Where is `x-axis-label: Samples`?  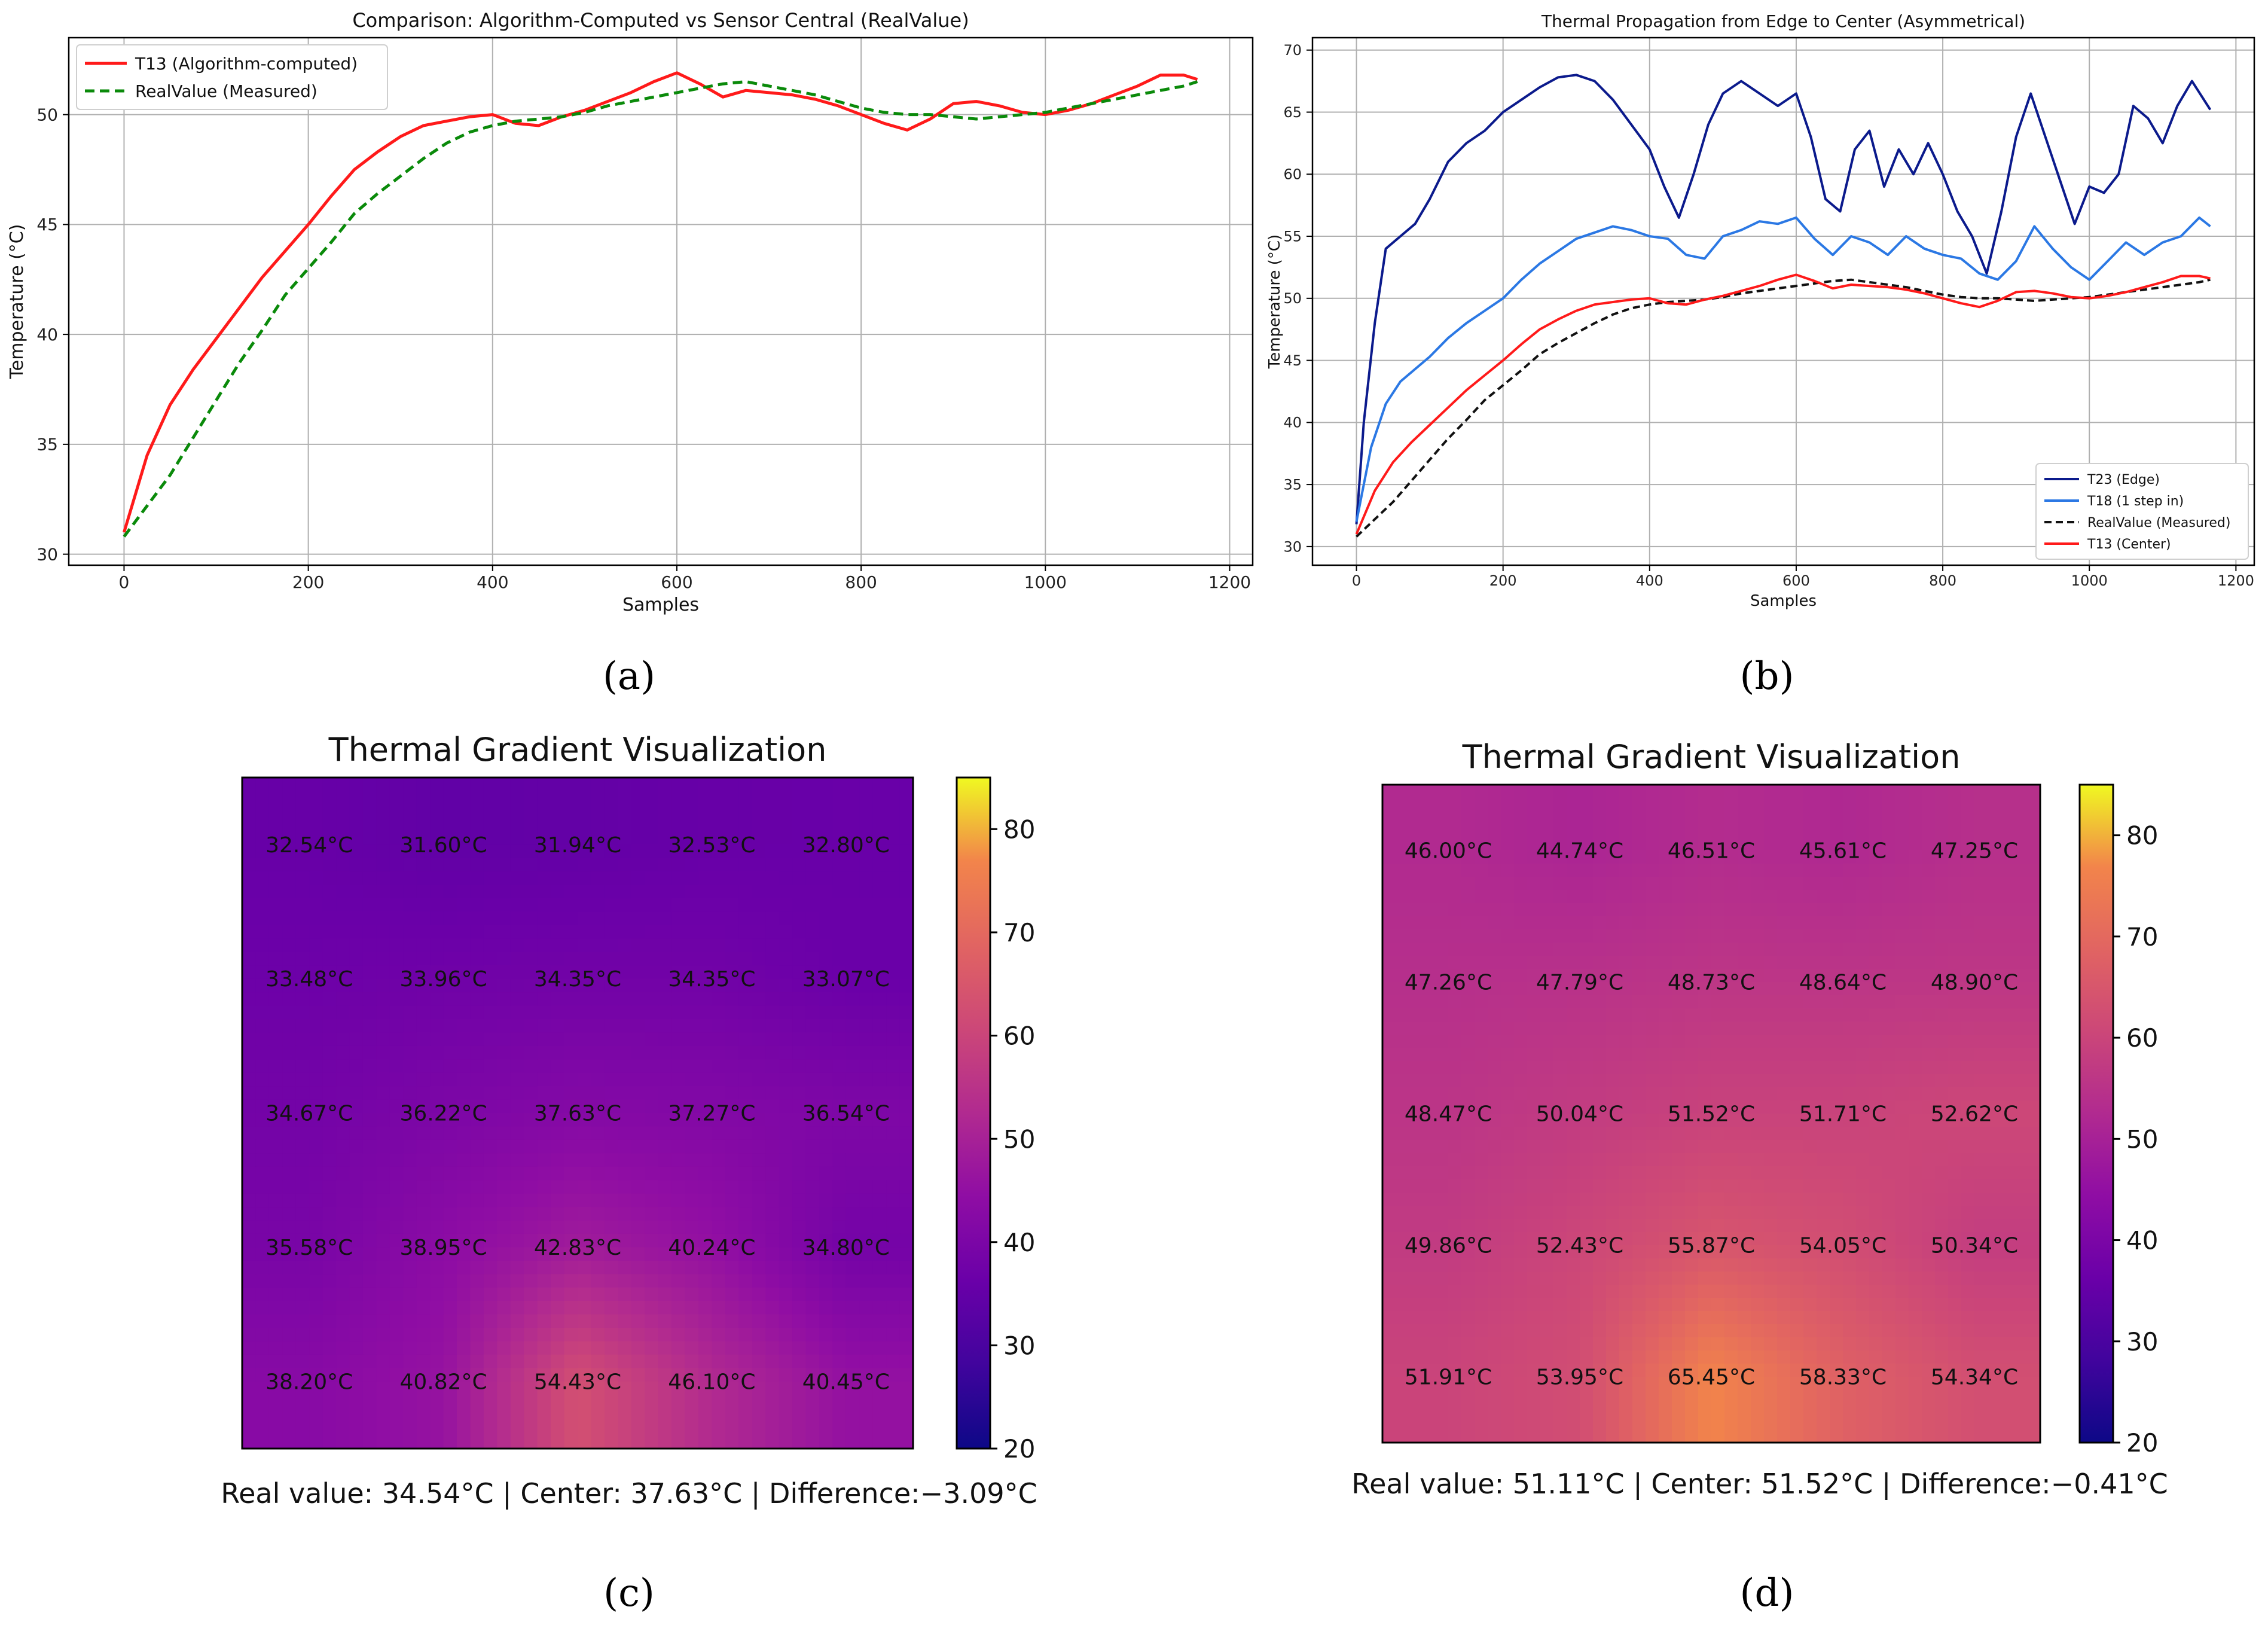
x-axis-label: Samples is located at coordinates (660, 604).